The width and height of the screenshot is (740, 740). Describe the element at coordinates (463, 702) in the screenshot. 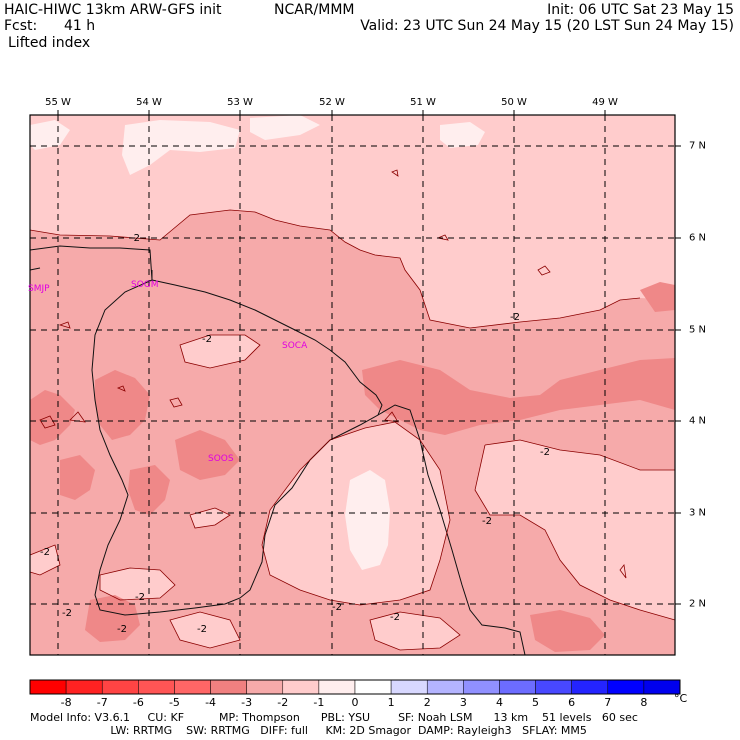

I see `colorbar-label: 3` at that location.